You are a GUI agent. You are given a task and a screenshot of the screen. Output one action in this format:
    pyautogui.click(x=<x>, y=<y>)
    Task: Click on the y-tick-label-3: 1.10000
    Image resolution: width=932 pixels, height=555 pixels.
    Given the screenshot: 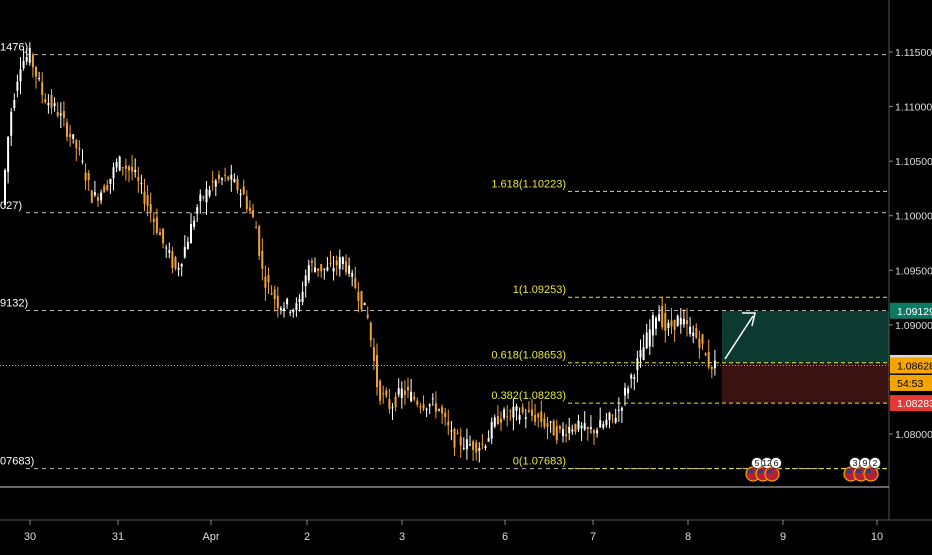 What is the action you would take?
    pyautogui.click(x=913, y=217)
    